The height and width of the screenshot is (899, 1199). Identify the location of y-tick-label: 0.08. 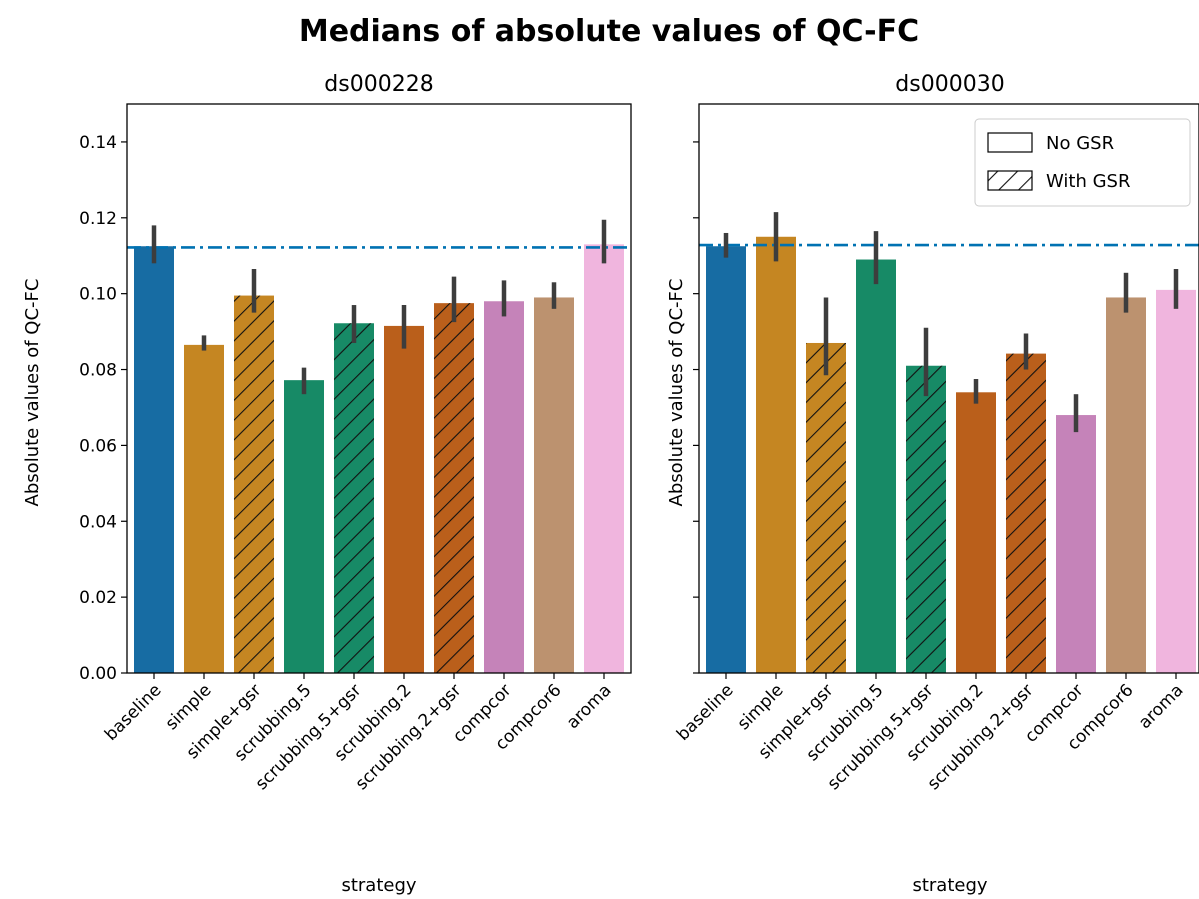
(98, 371).